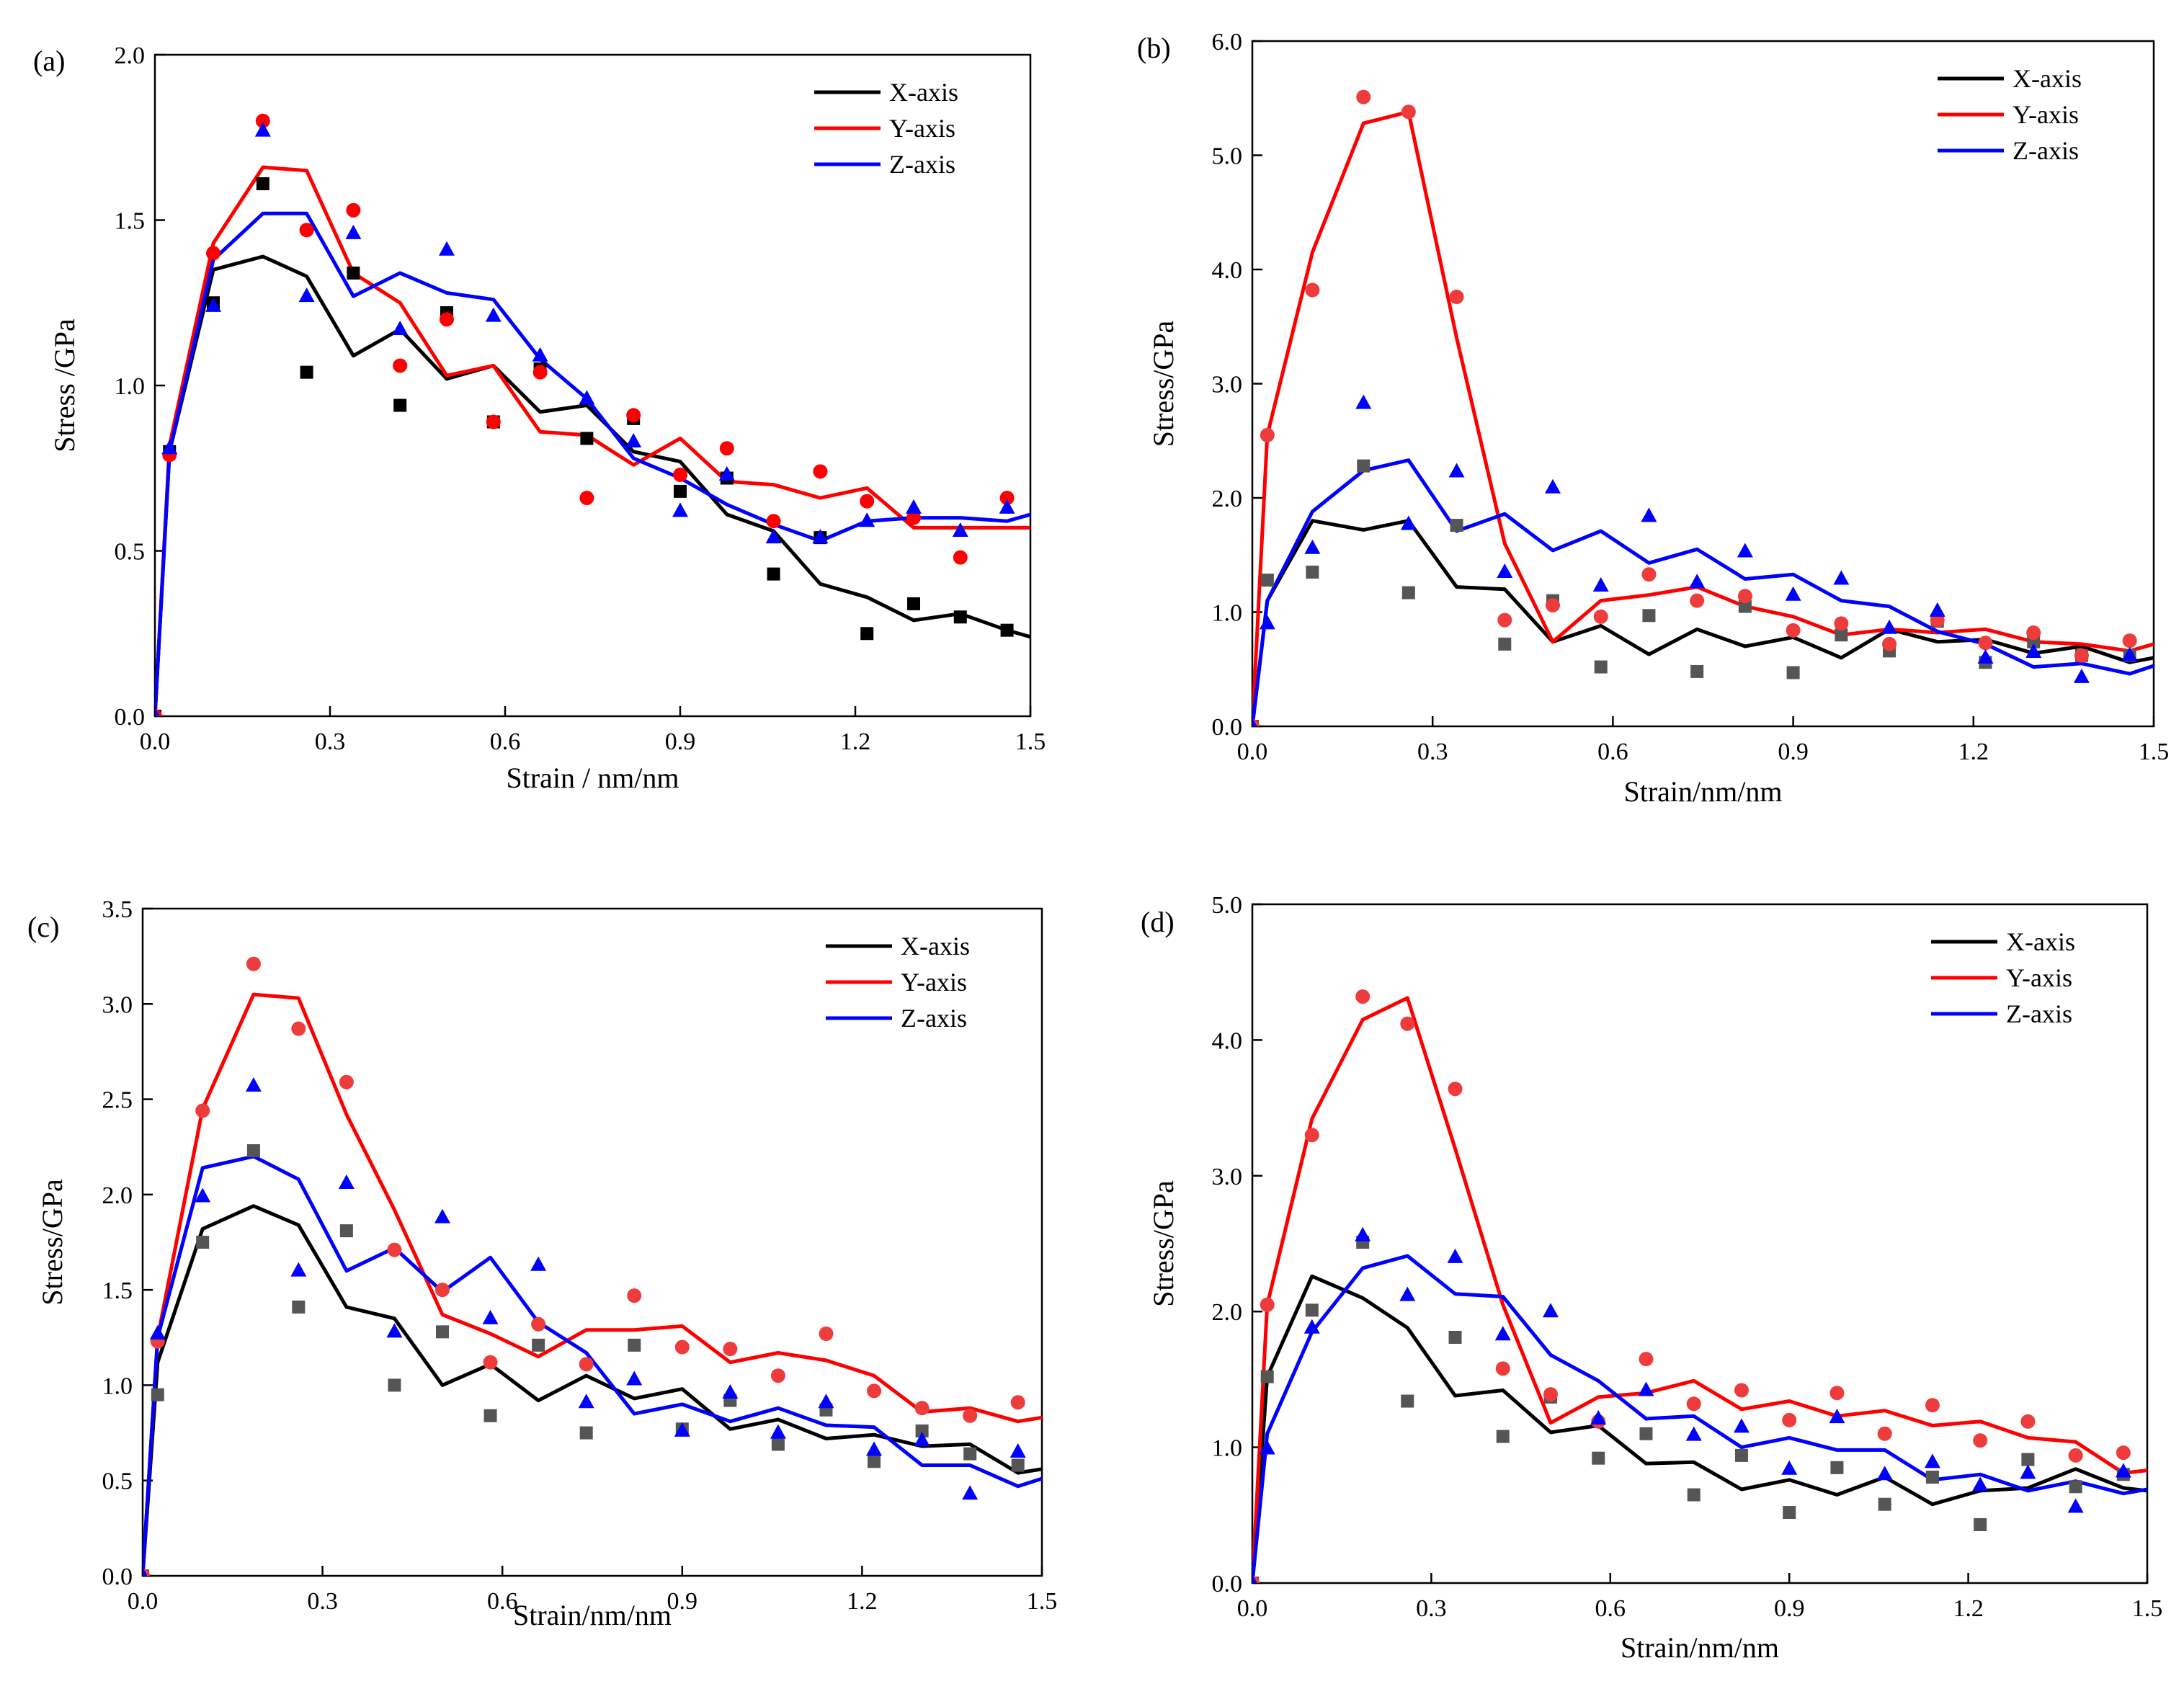  I want to click on panel-label: (a), so click(49, 61).